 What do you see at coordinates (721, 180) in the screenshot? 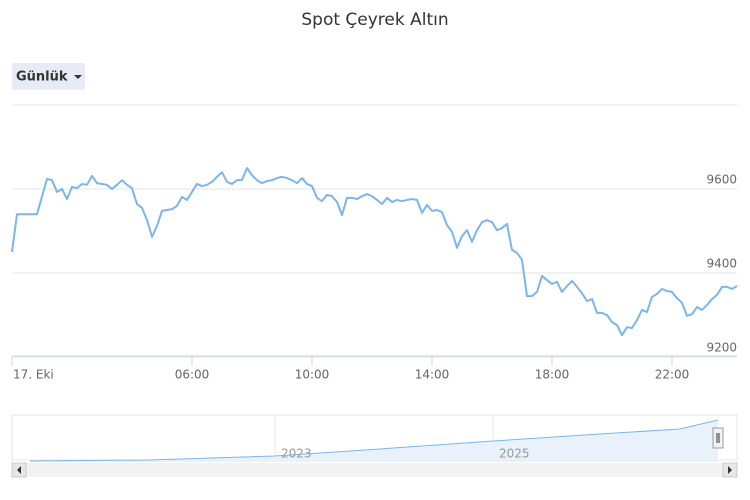
I see `y-tick-label: 9600` at bounding box center [721, 180].